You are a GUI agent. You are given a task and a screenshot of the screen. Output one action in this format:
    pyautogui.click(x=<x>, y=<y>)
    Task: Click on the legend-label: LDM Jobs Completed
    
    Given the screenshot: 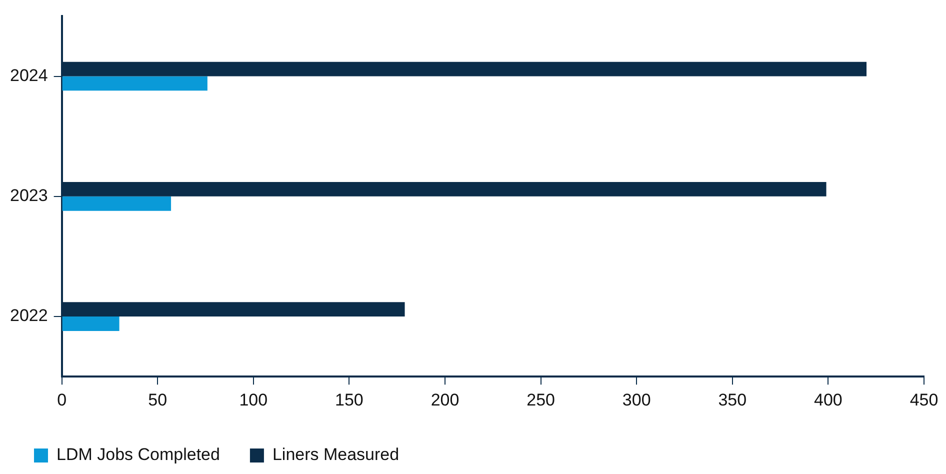 What is the action you would take?
    pyautogui.click(x=138, y=454)
    